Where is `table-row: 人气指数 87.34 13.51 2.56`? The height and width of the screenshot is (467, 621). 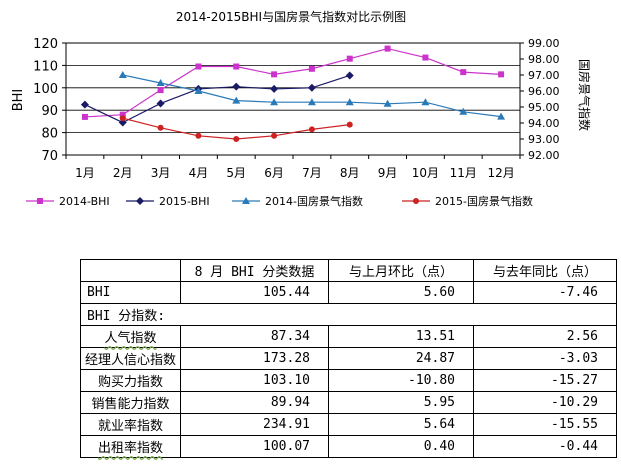 table-row: 人气指数 87.34 13.51 2.56 is located at coordinates (348, 336).